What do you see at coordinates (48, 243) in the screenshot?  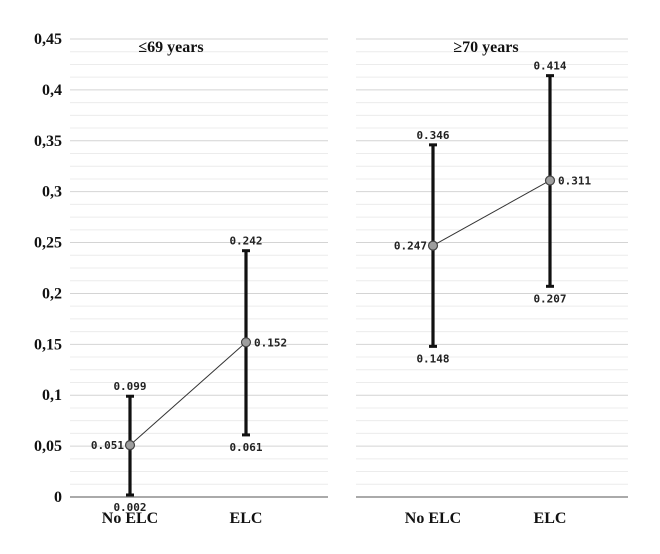 I see `y-tick-label: 0,25` at bounding box center [48, 243].